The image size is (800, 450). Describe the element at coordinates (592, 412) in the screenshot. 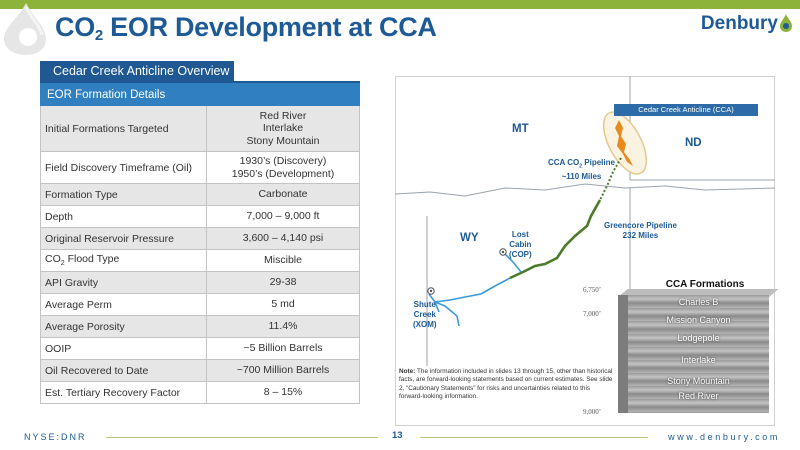

I see `depth-label: 9,000’` at that location.